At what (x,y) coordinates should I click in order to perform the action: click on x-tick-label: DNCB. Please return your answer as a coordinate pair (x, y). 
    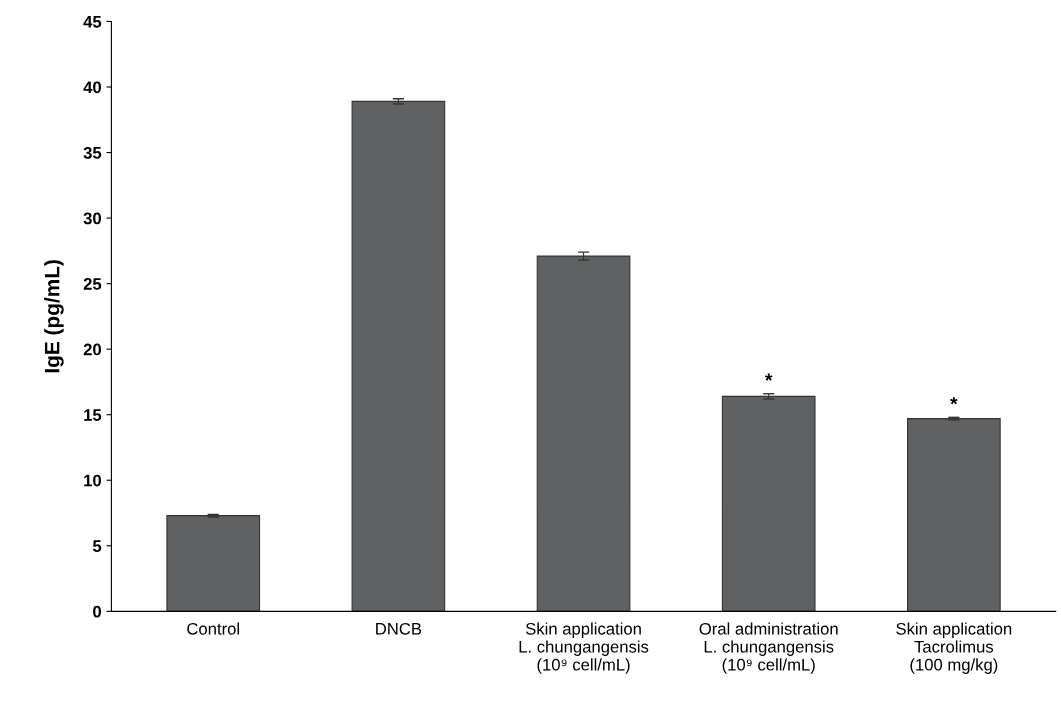
    Looking at the image, I should click on (399, 628).